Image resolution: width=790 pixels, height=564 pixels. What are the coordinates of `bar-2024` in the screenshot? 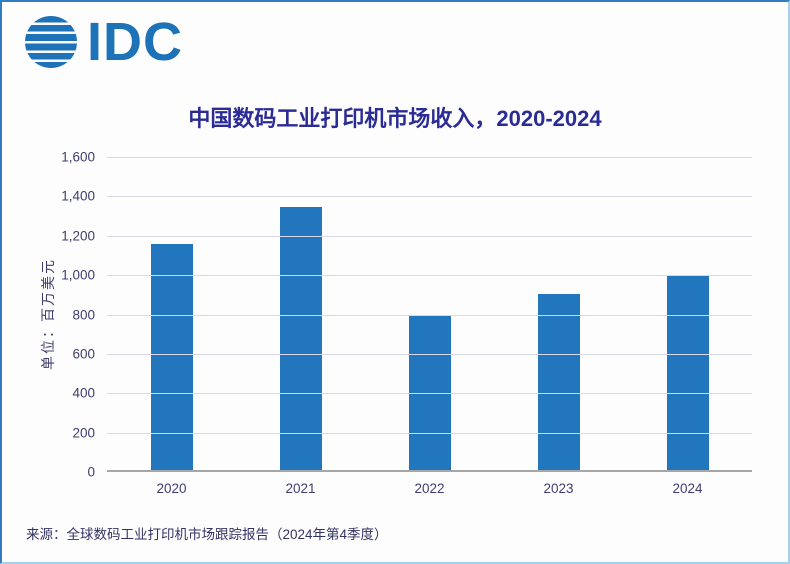 It's located at (687, 373).